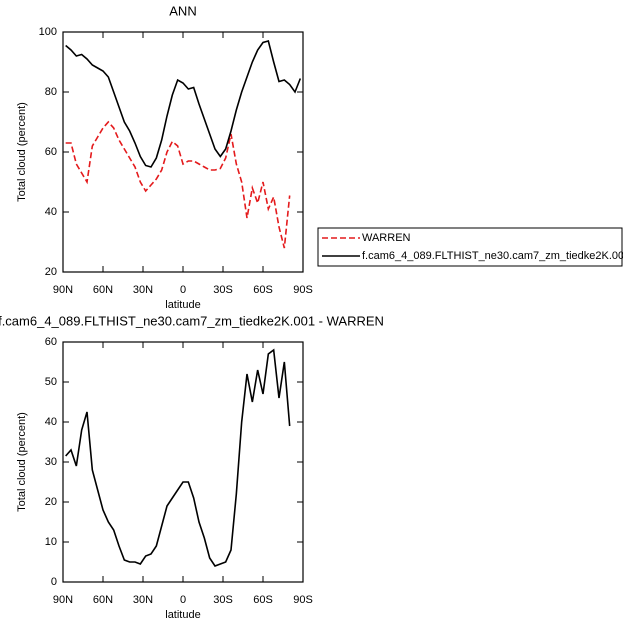 Image resolution: width=623 pixels, height=627 pixels. I want to click on legend-label: WARREN, so click(386, 238).